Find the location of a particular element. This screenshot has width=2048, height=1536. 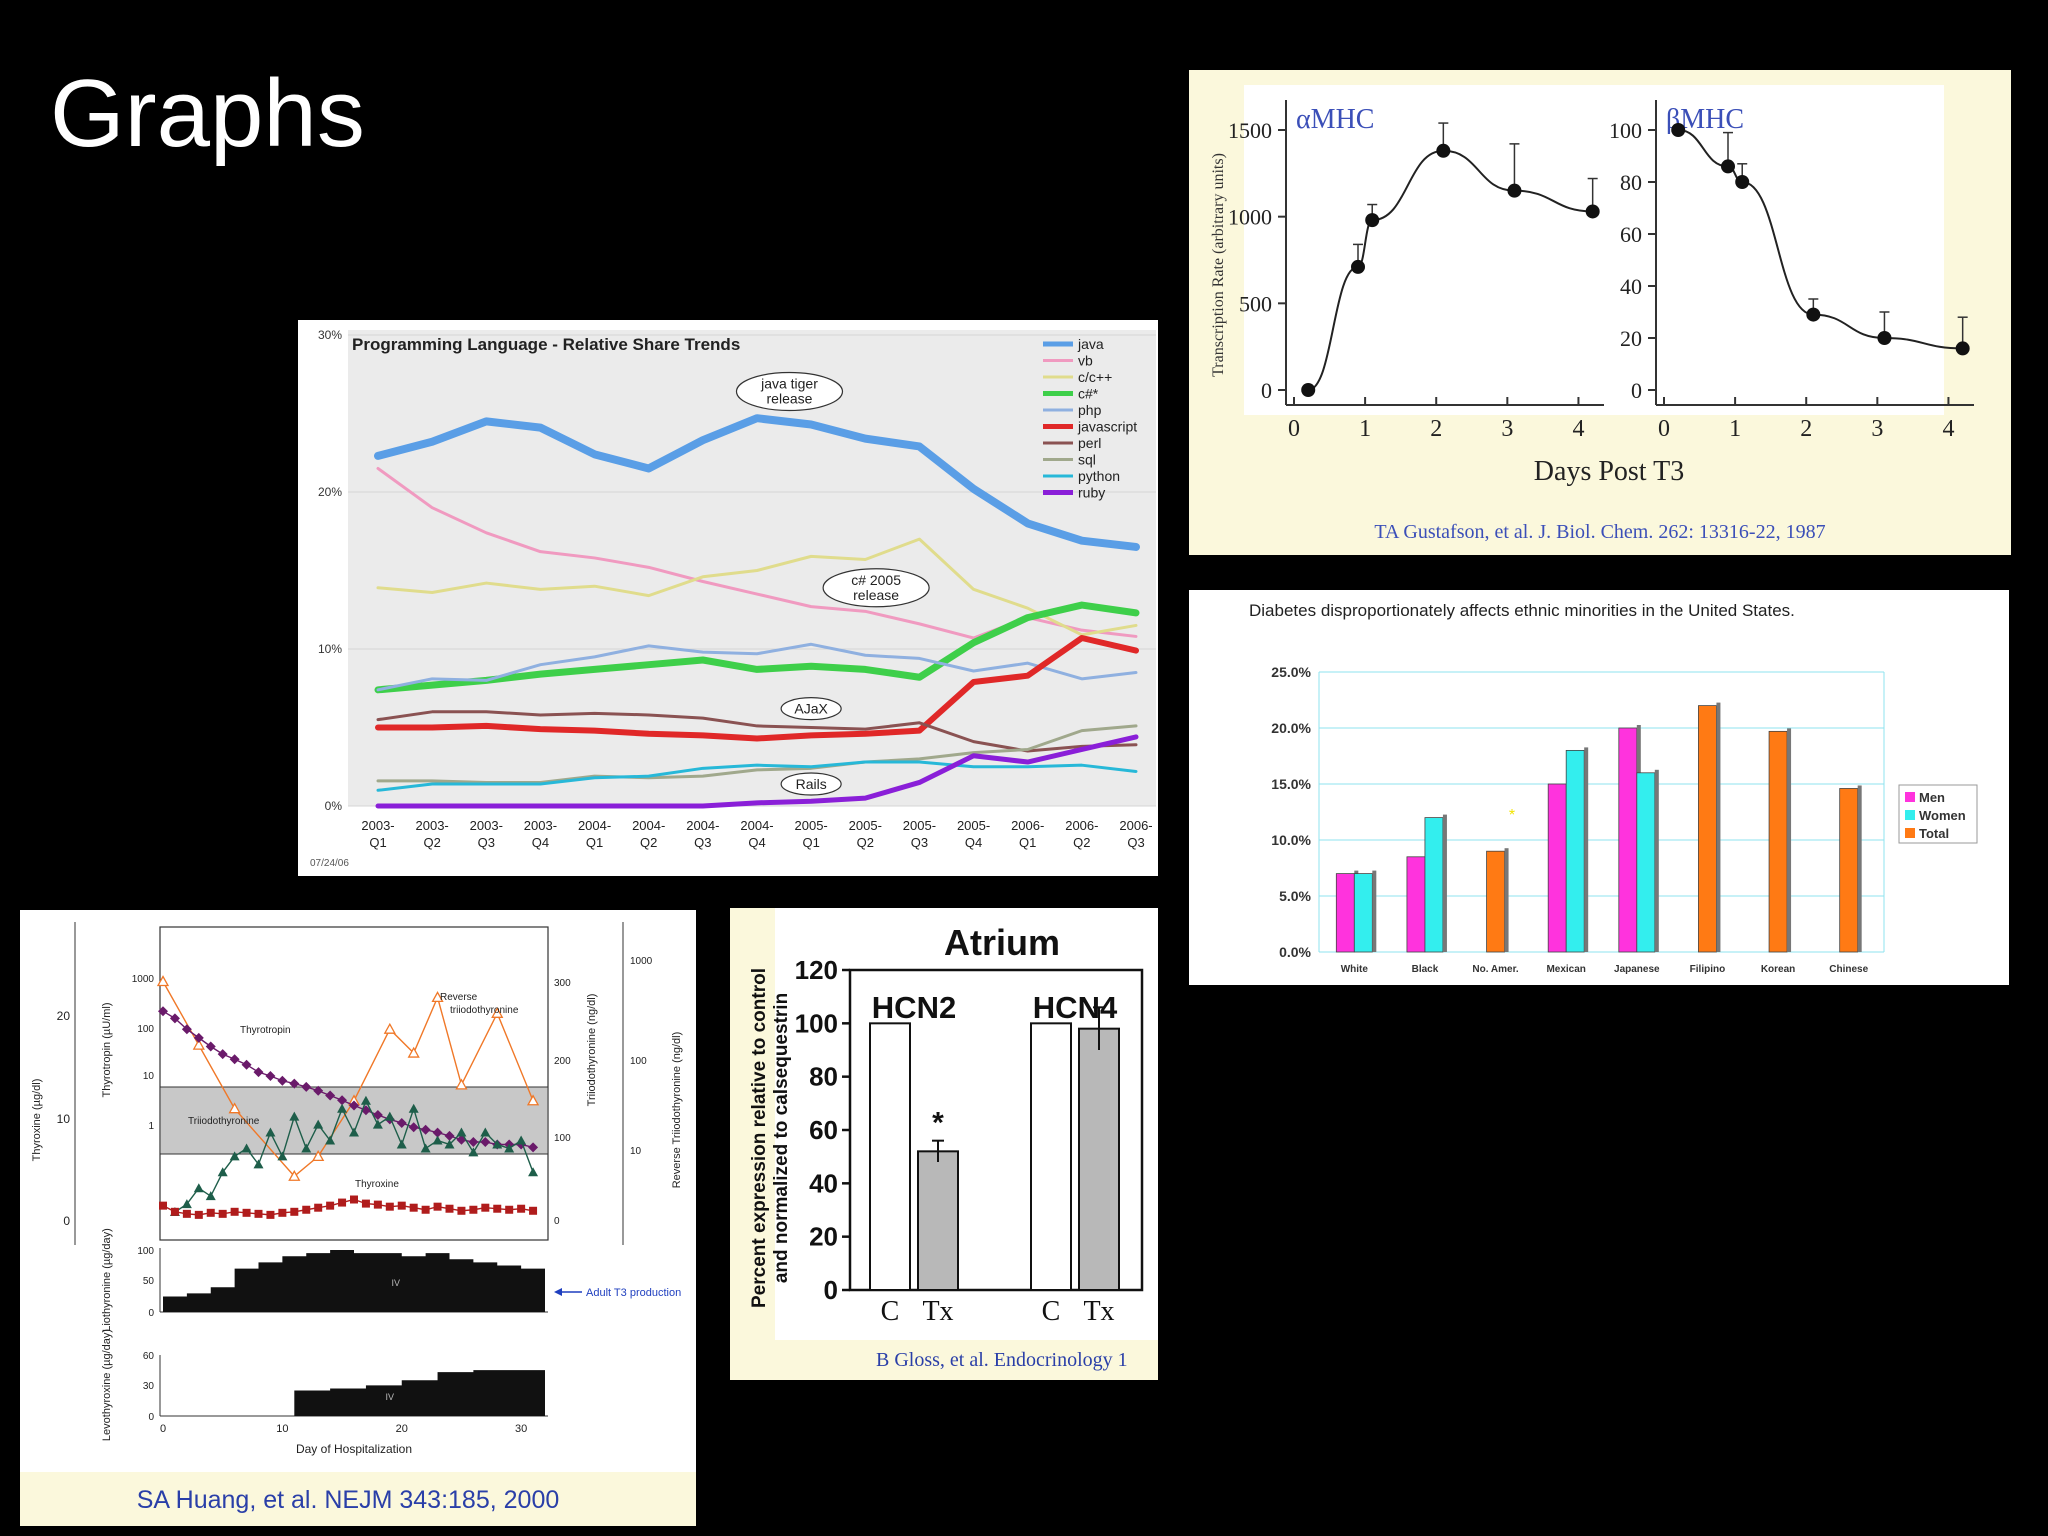

x-tick-label: 3 is located at coordinates (1877, 429).